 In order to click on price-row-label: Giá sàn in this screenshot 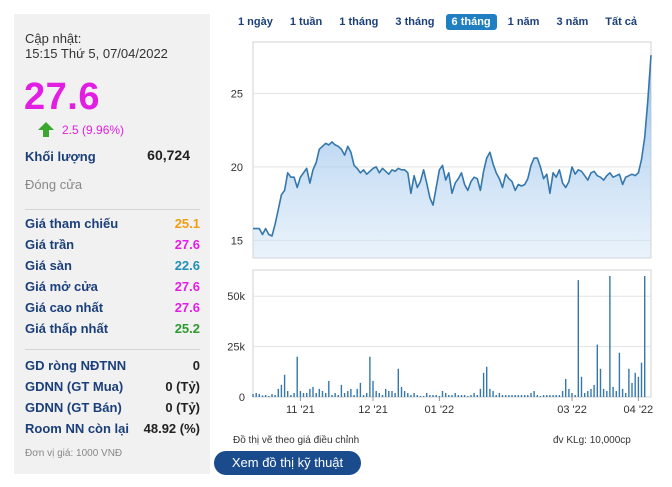, I will do `click(48, 265)`.